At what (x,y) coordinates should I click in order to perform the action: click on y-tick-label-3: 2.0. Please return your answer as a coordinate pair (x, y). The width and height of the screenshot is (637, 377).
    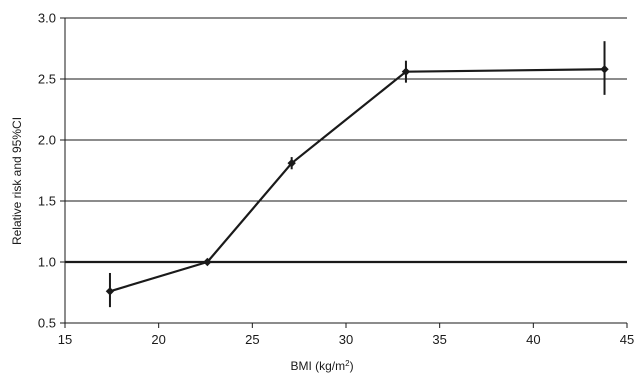
    Looking at the image, I should click on (47, 140).